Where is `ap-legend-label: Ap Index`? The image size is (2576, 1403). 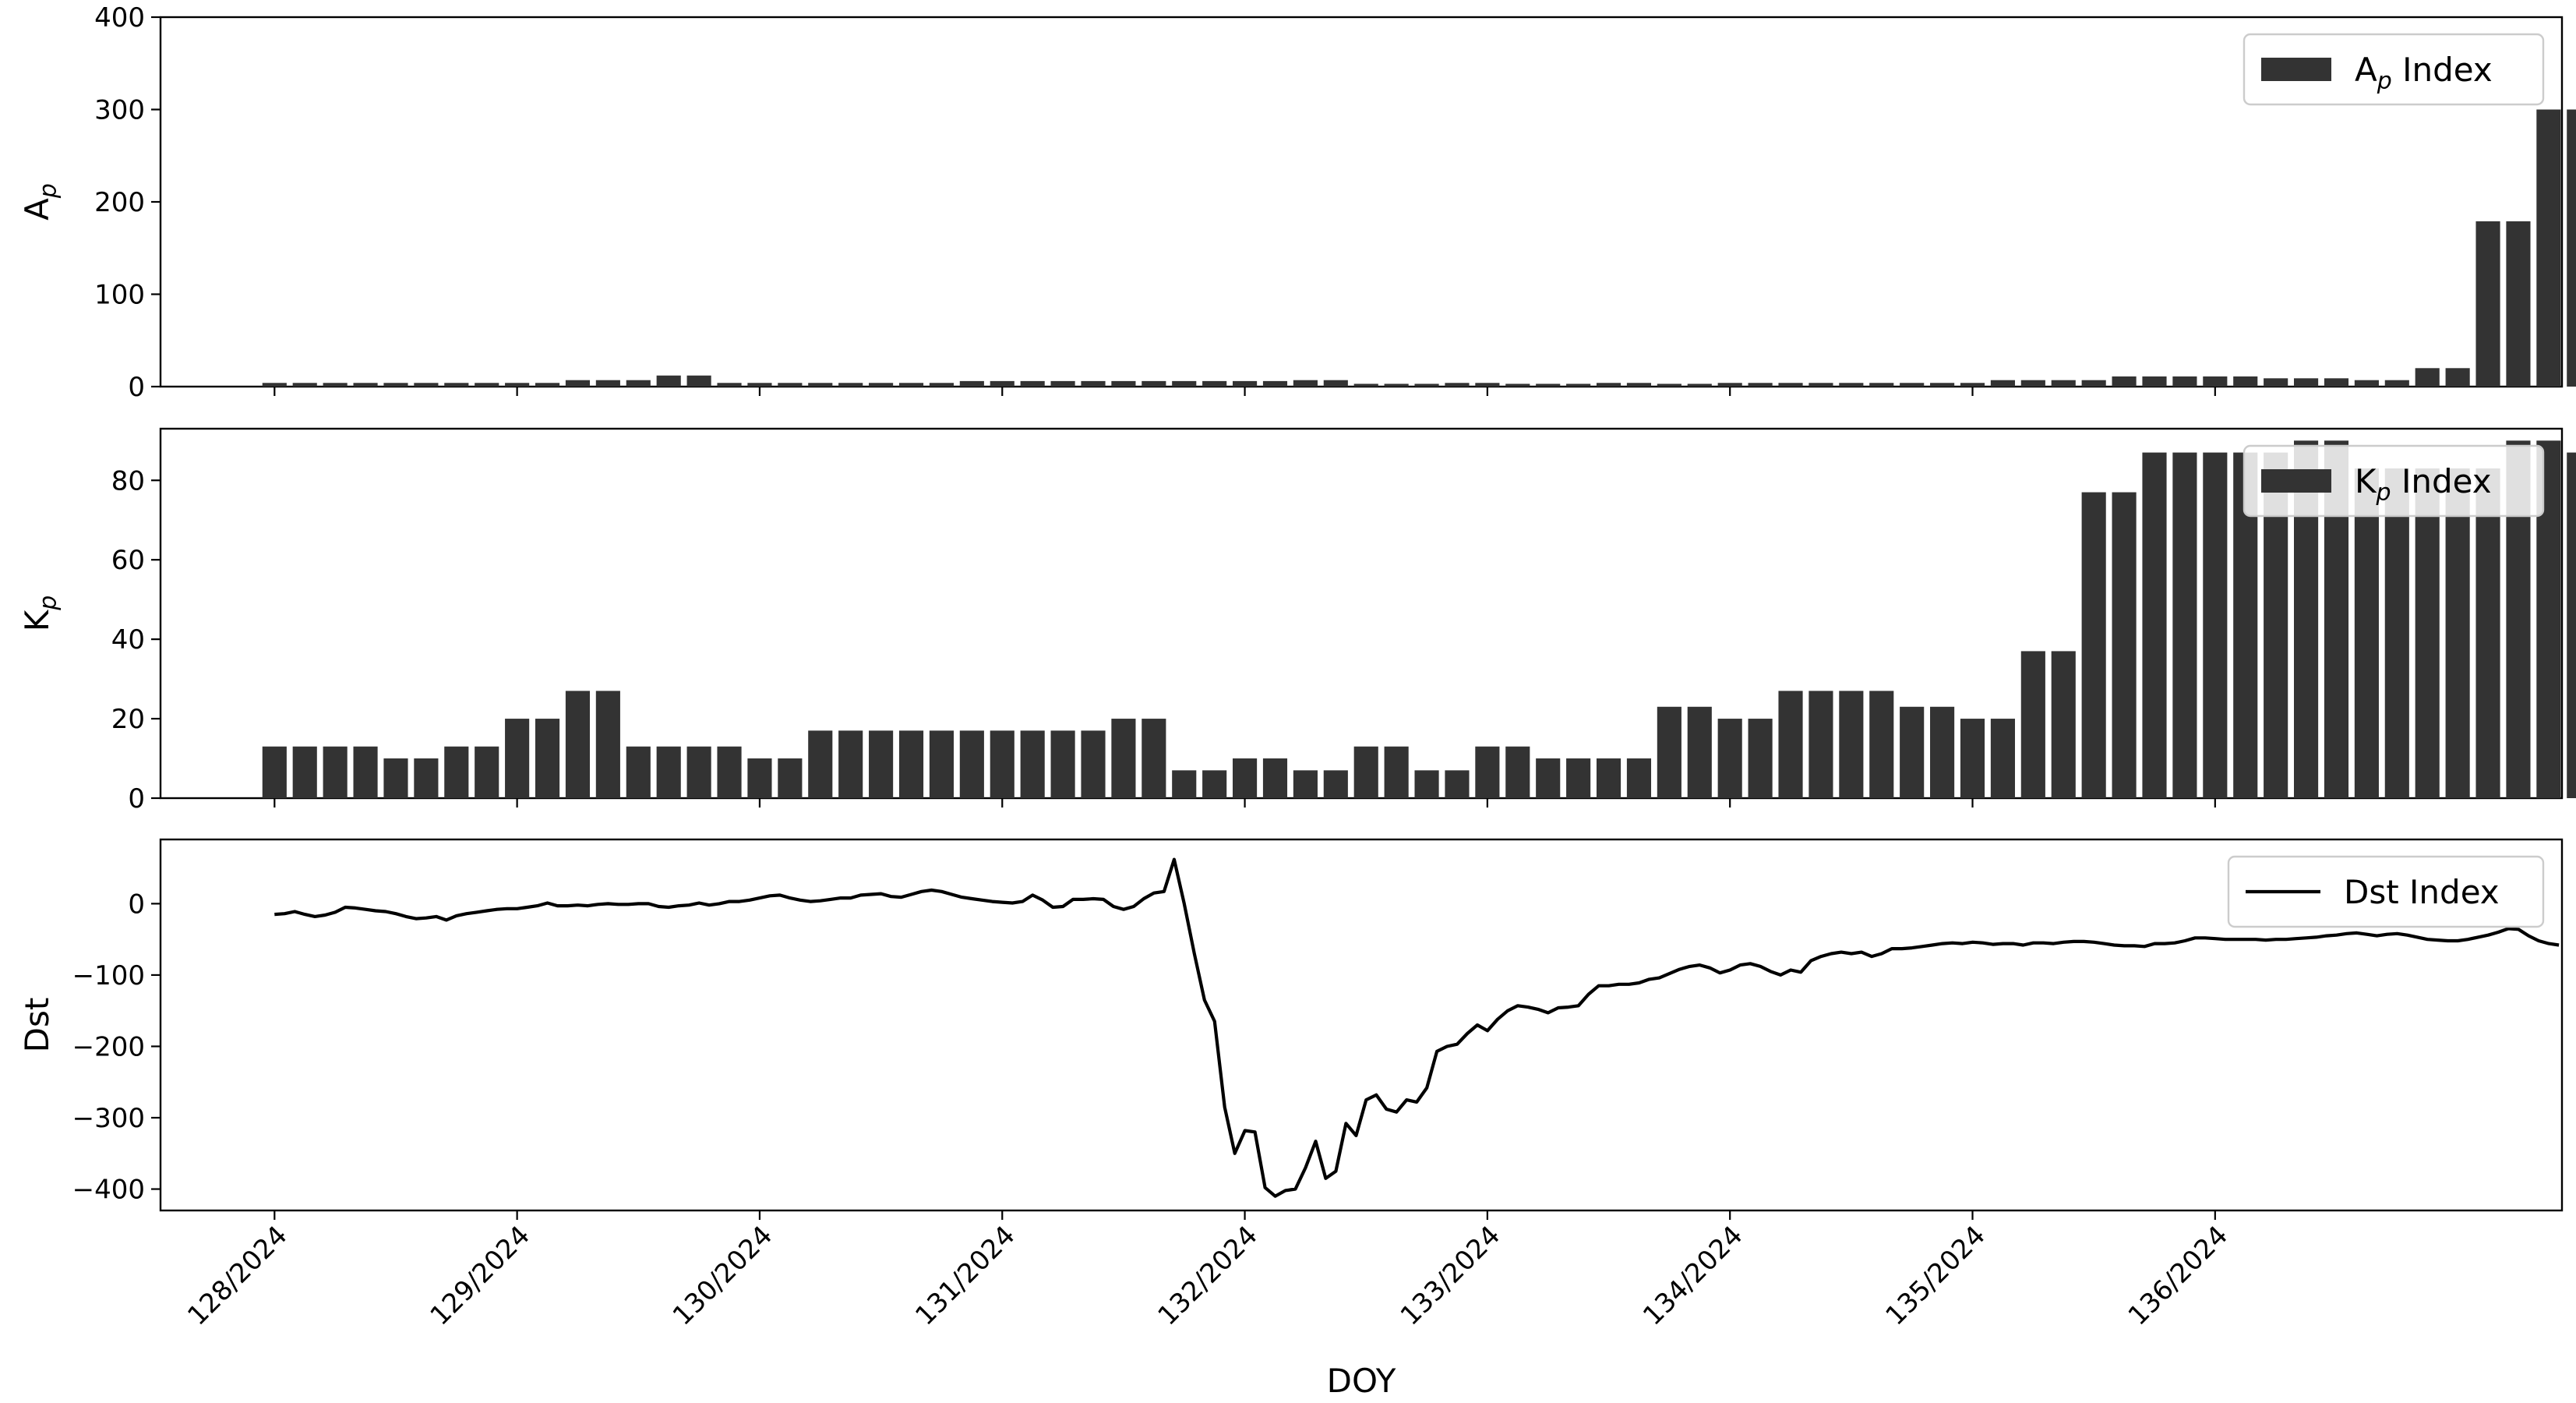 ap-legend-label: Ap Index is located at coordinates (2424, 73).